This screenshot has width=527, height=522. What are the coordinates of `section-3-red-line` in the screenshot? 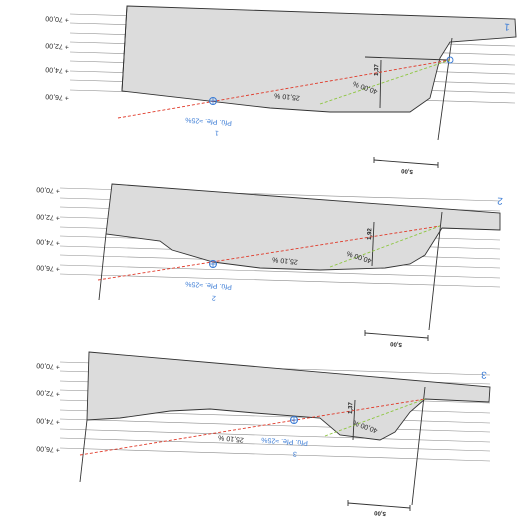 It's located at (252, 427).